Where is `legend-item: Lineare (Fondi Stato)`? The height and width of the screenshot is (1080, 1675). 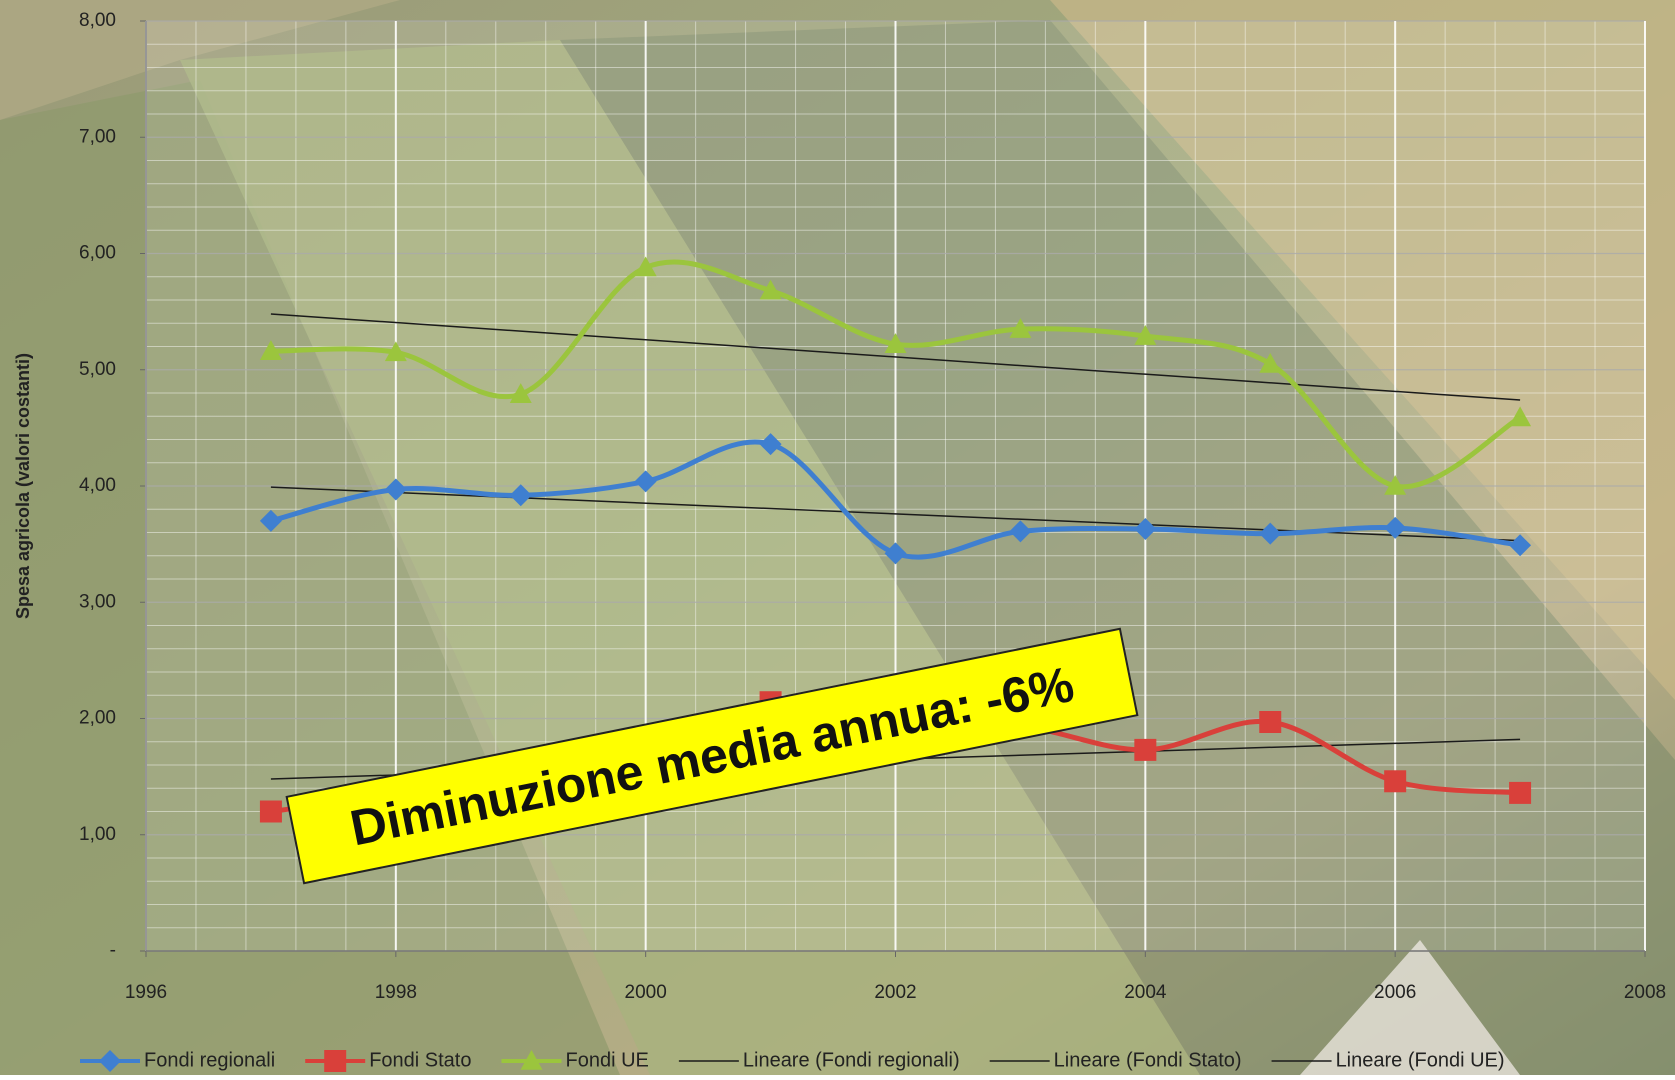 legend-item: Lineare (Fondi Stato) is located at coordinates (1115, 1060).